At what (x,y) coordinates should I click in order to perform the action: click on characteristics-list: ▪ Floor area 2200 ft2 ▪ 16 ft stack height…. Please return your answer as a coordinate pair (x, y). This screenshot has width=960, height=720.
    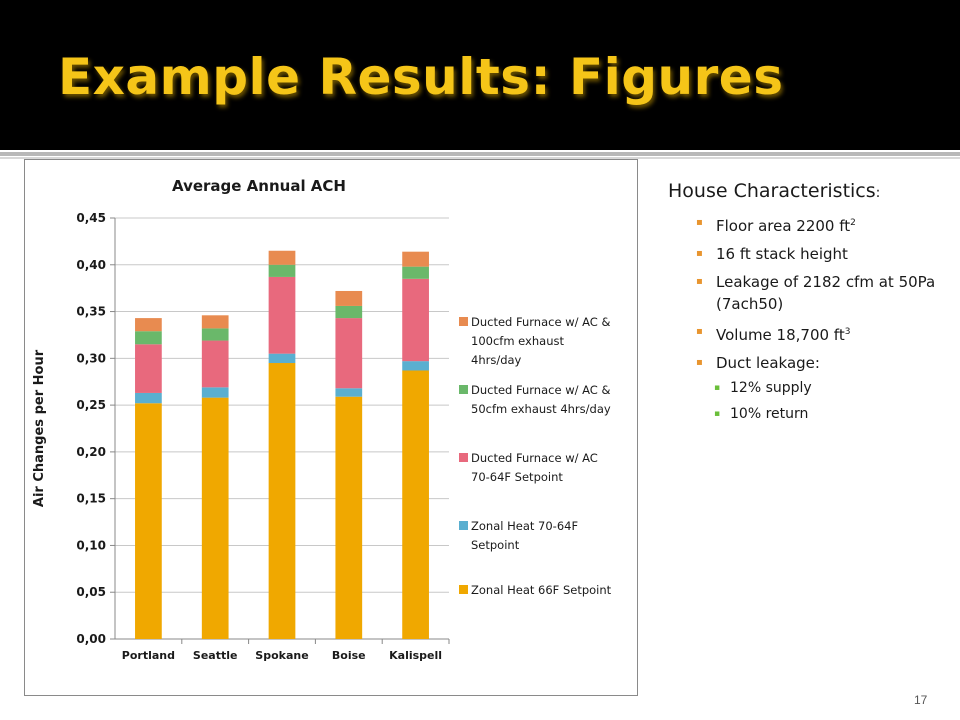
    Looking at the image, I should click on (808, 318).